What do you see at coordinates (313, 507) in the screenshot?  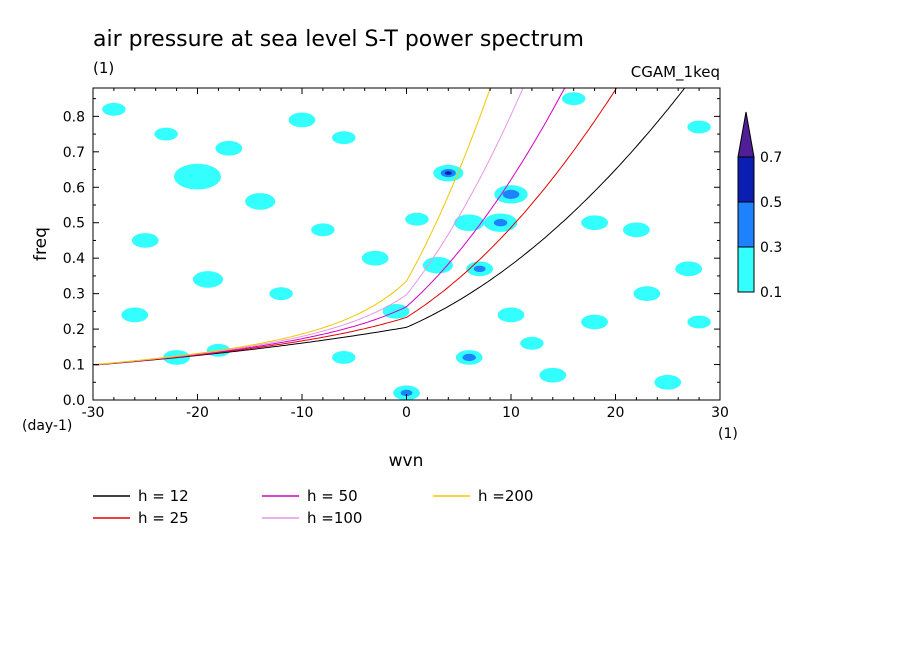 I see `legend: h = 12 h = 25 h = 50 h =100 h =200` at bounding box center [313, 507].